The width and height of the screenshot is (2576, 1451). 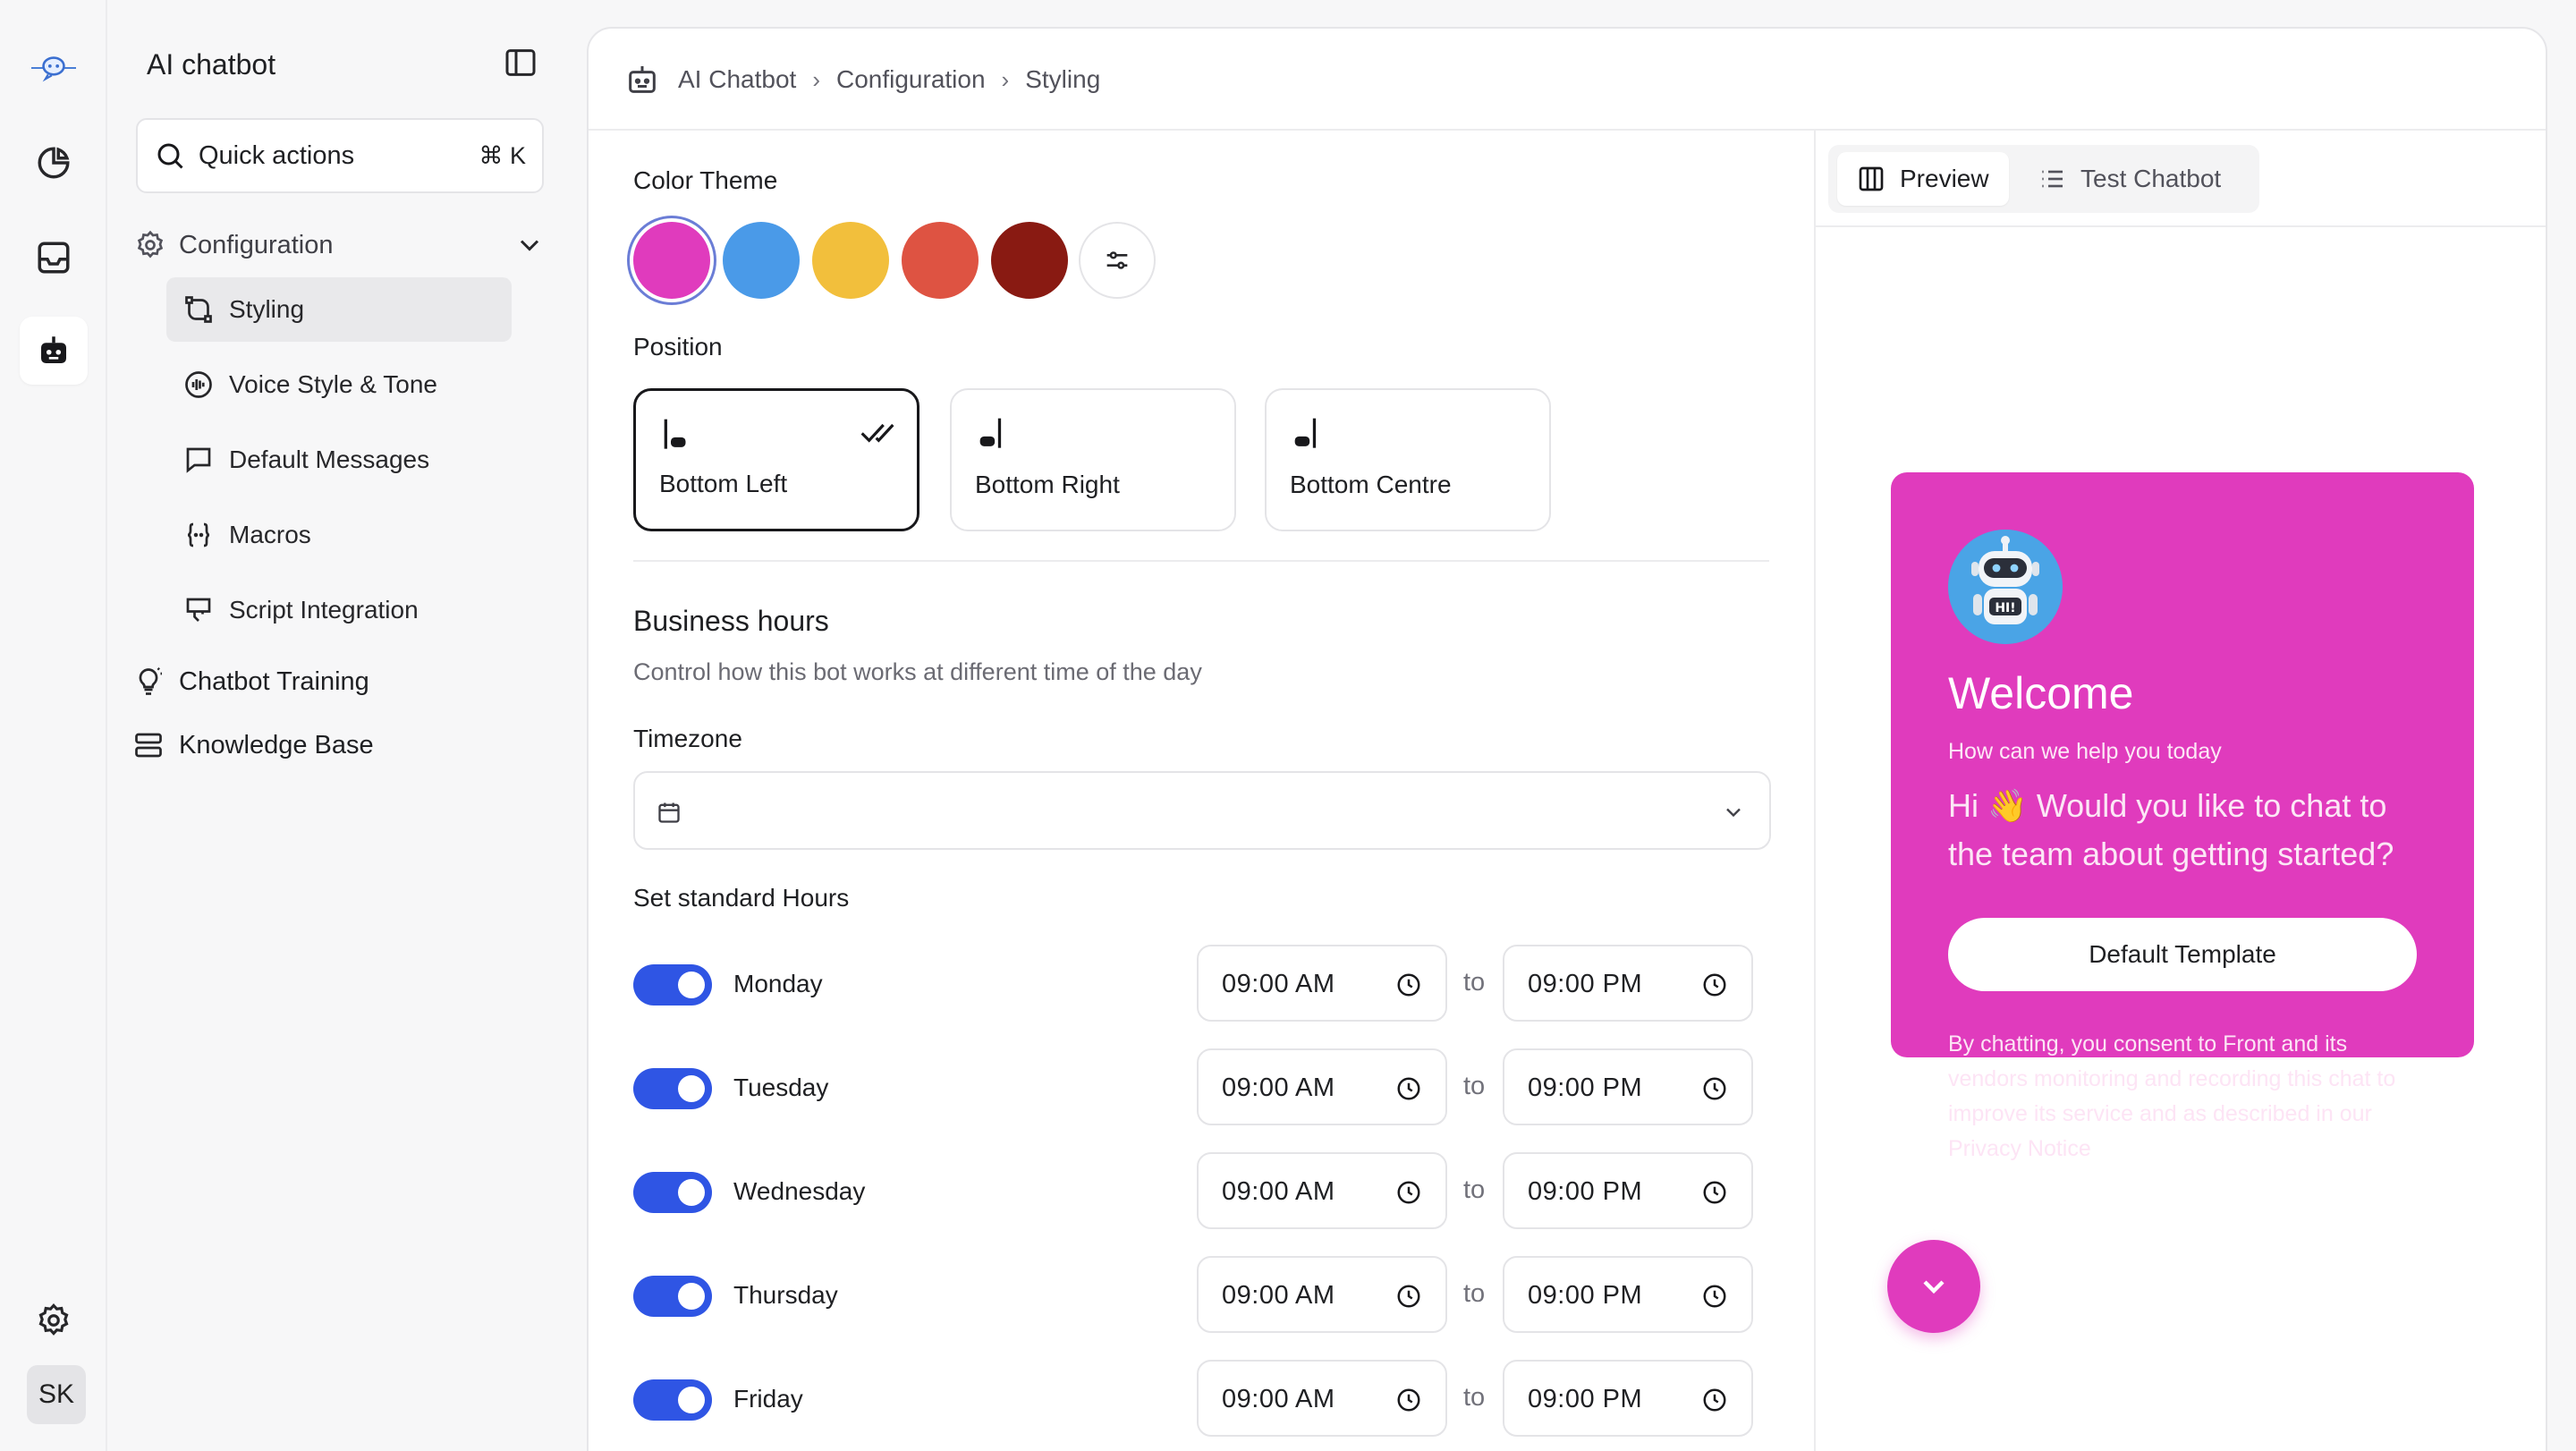 I want to click on position-option-bottom-centre: Bottom Centre, so click(x=1408, y=460).